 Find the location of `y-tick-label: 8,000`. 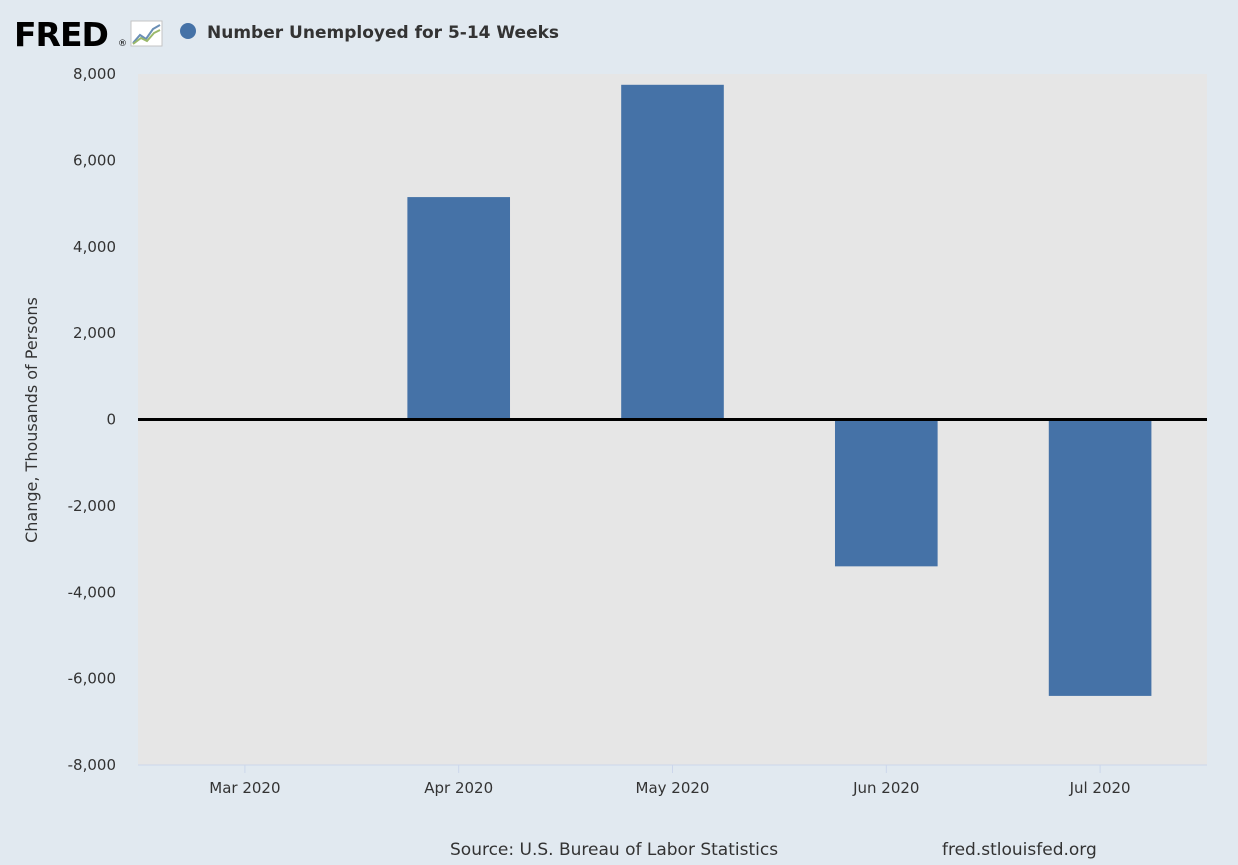

y-tick-label: 8,000 is located at coordinates (94, 74).